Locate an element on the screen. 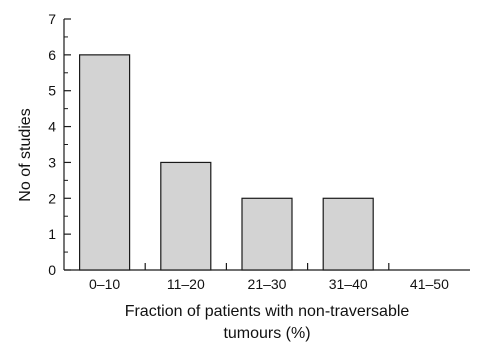  y-tick-label: 2 is located at coordinates (52, 198).